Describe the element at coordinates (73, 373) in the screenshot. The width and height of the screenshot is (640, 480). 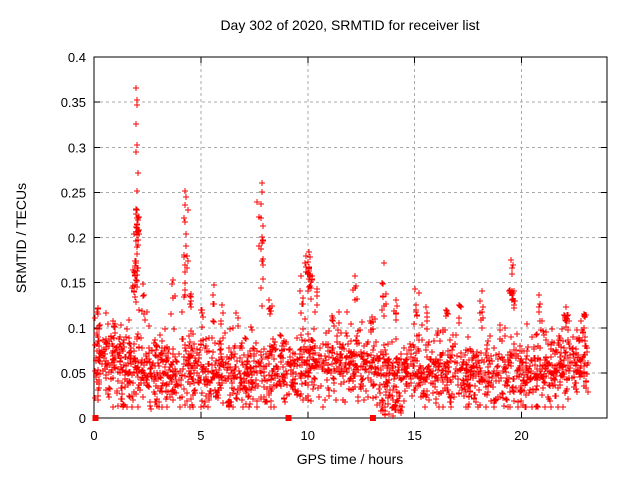
I see `y-tick-label: 0.05` at that location.